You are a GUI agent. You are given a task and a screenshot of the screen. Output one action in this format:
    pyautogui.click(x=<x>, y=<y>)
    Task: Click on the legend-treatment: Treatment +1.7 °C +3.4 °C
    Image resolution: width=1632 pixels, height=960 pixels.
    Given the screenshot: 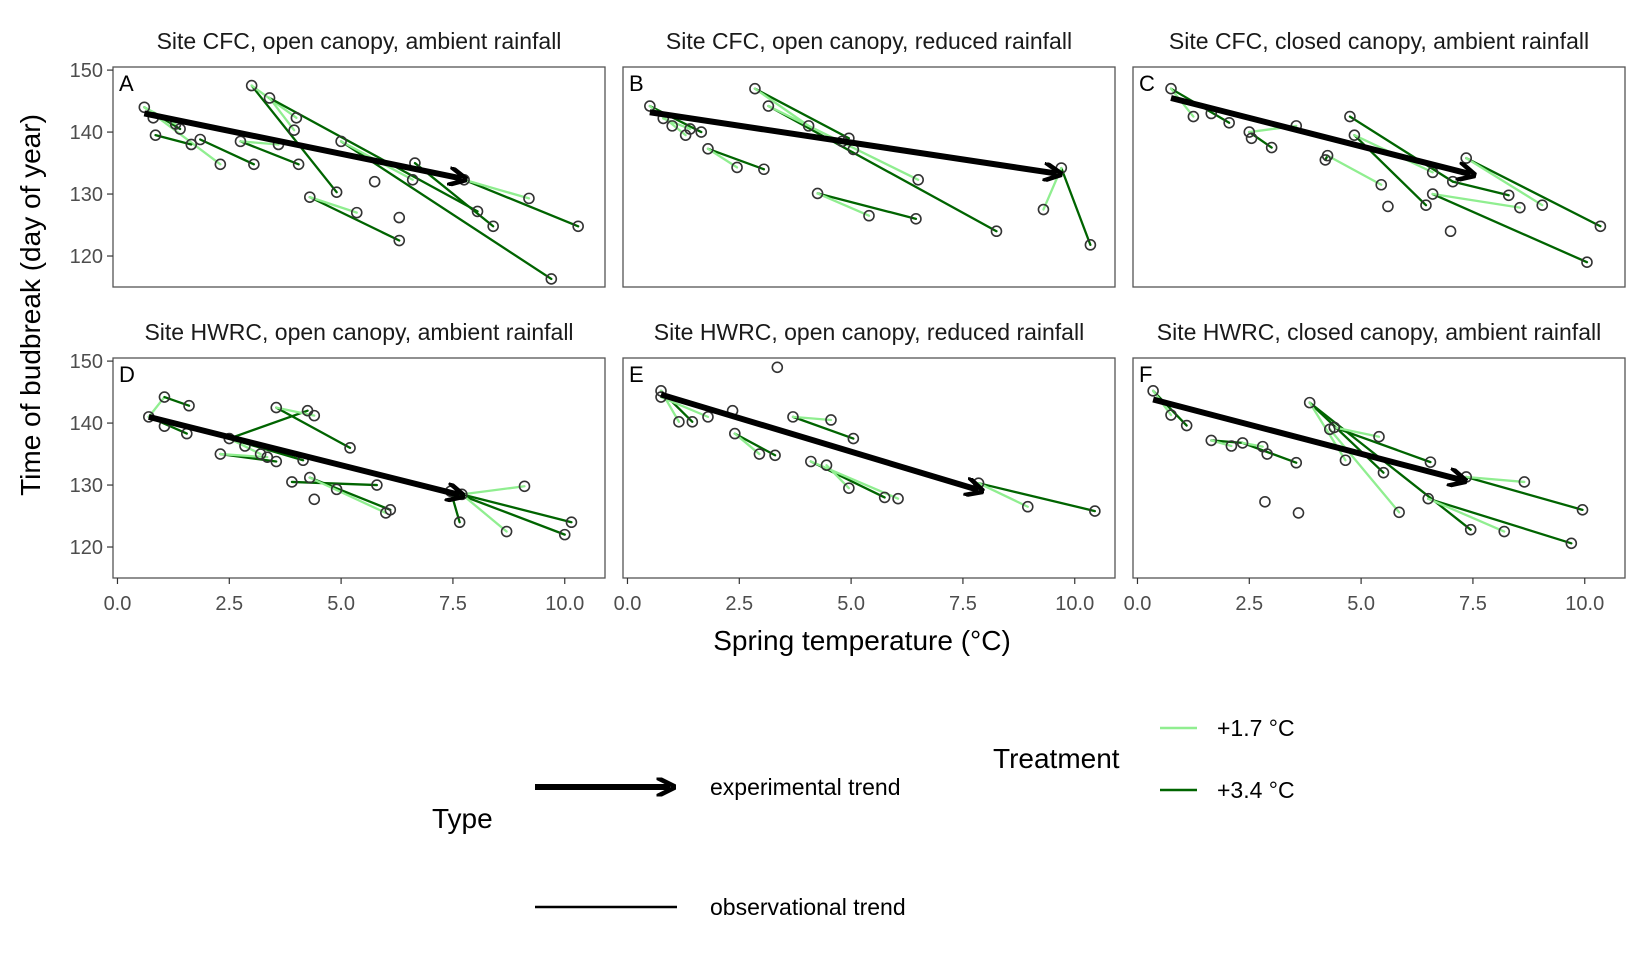 What is the action you would take?
    pyautogui.click(x=1144, y=759)
    